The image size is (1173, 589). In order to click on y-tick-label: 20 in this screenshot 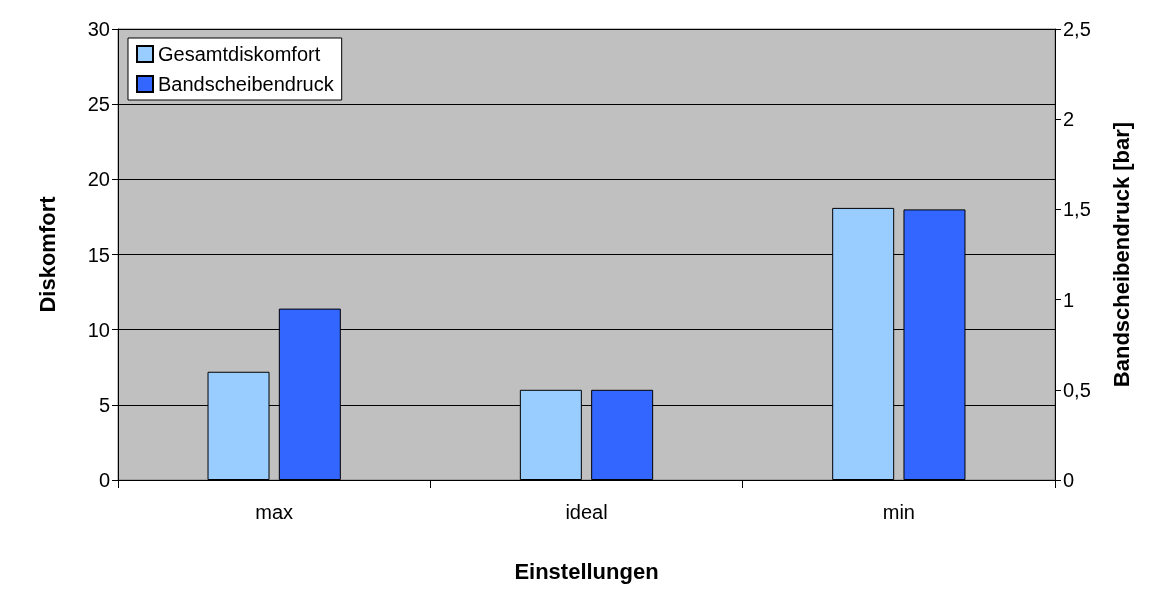, I will do `click(98, 179)`.